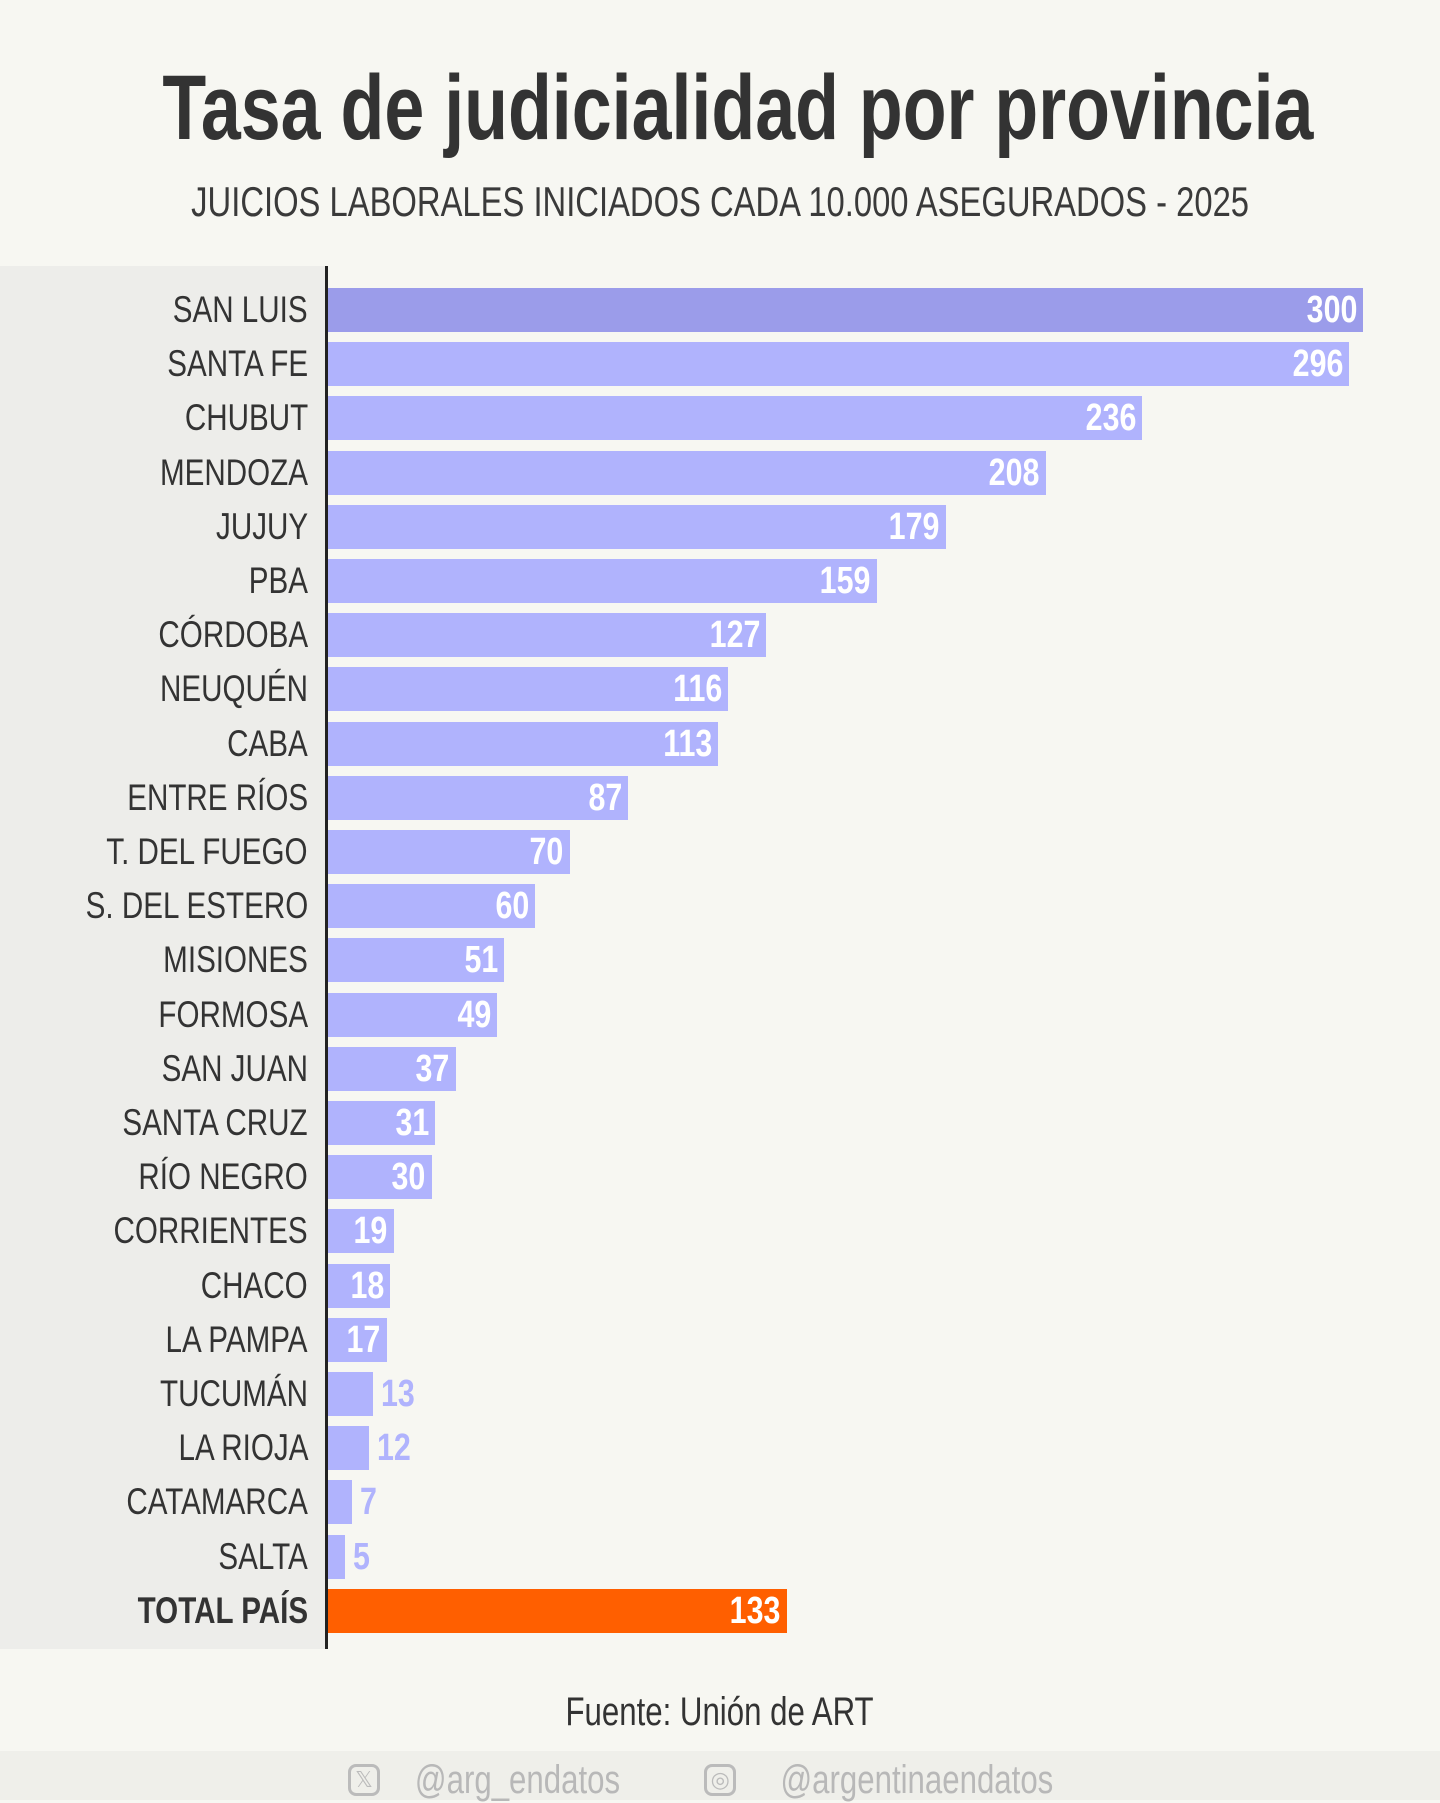 Image resolution: width=1440 pixels, height=1803 pixels. What do you see at coordinates (845, 581) in the screenshot?
I see `data-label: 159` at bounding box center [845, 581].